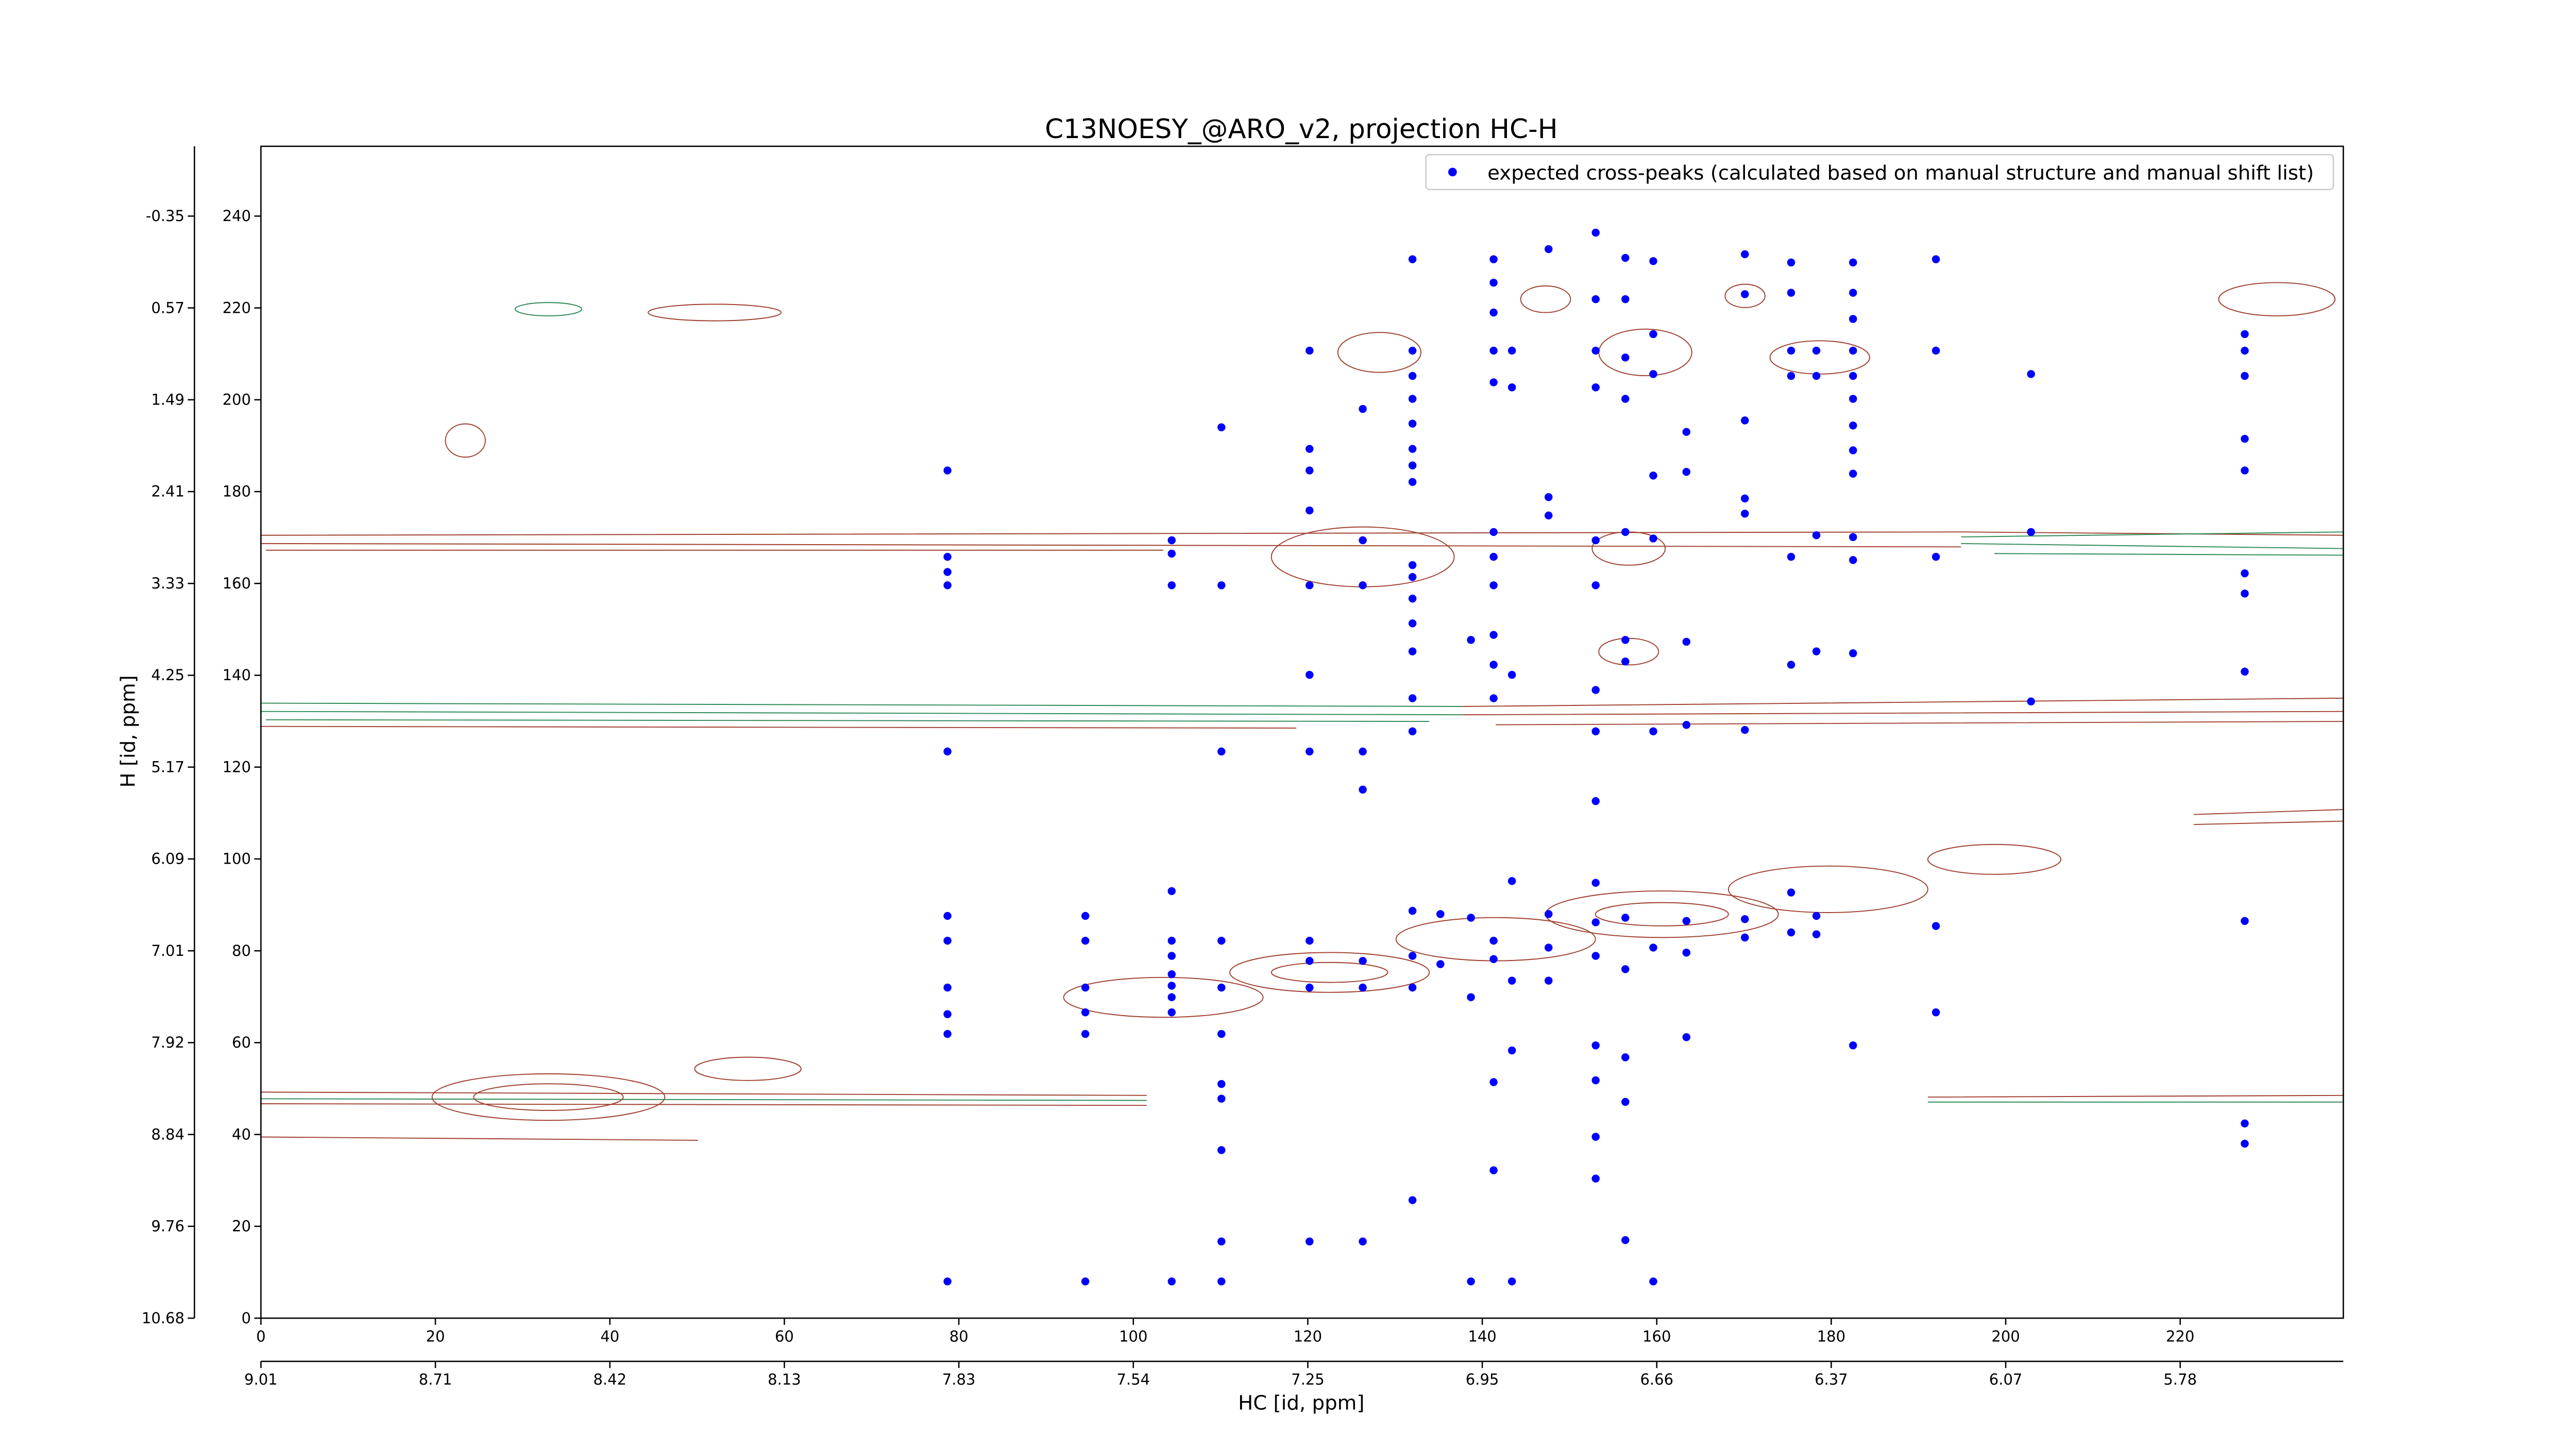 This screenshot has height=1449, width=2576. What do you see at coordinates (2180, 1379) in the screenshot?
I see `ppm-x-tick-label: 5.78` at bounding box center [2180, 1379].